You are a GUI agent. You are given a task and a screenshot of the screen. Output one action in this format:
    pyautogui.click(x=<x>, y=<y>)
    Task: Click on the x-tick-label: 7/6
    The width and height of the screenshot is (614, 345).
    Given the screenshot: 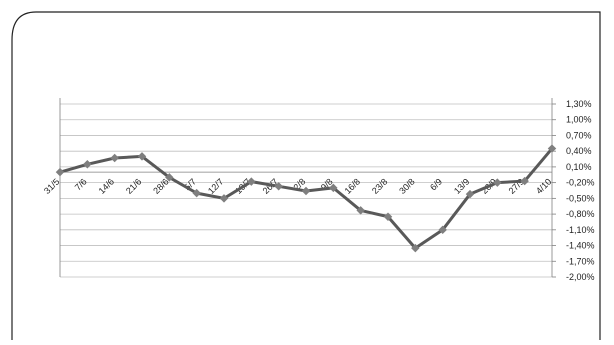 What is the action you would take?
    pyautogui.click(x=81, y=184)
    